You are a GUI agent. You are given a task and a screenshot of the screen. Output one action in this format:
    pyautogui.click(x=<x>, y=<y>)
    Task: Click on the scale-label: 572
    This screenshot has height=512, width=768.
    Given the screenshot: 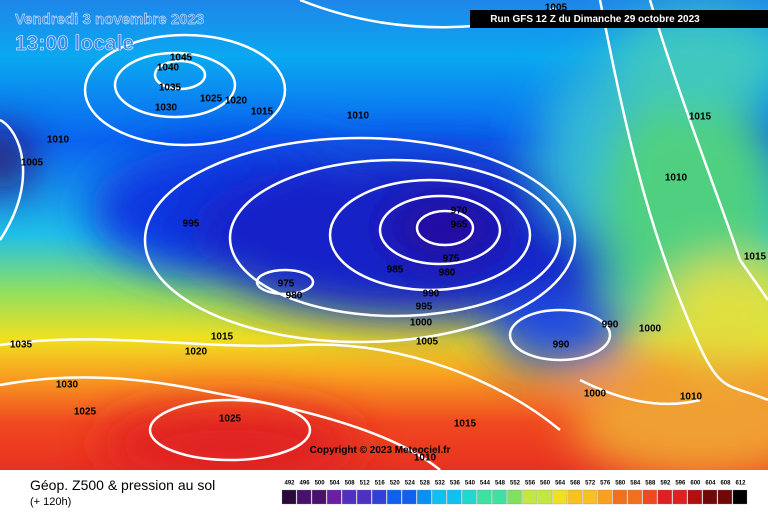 What is the action you would take?
    pyautogui.click(x=590, y=484)
    